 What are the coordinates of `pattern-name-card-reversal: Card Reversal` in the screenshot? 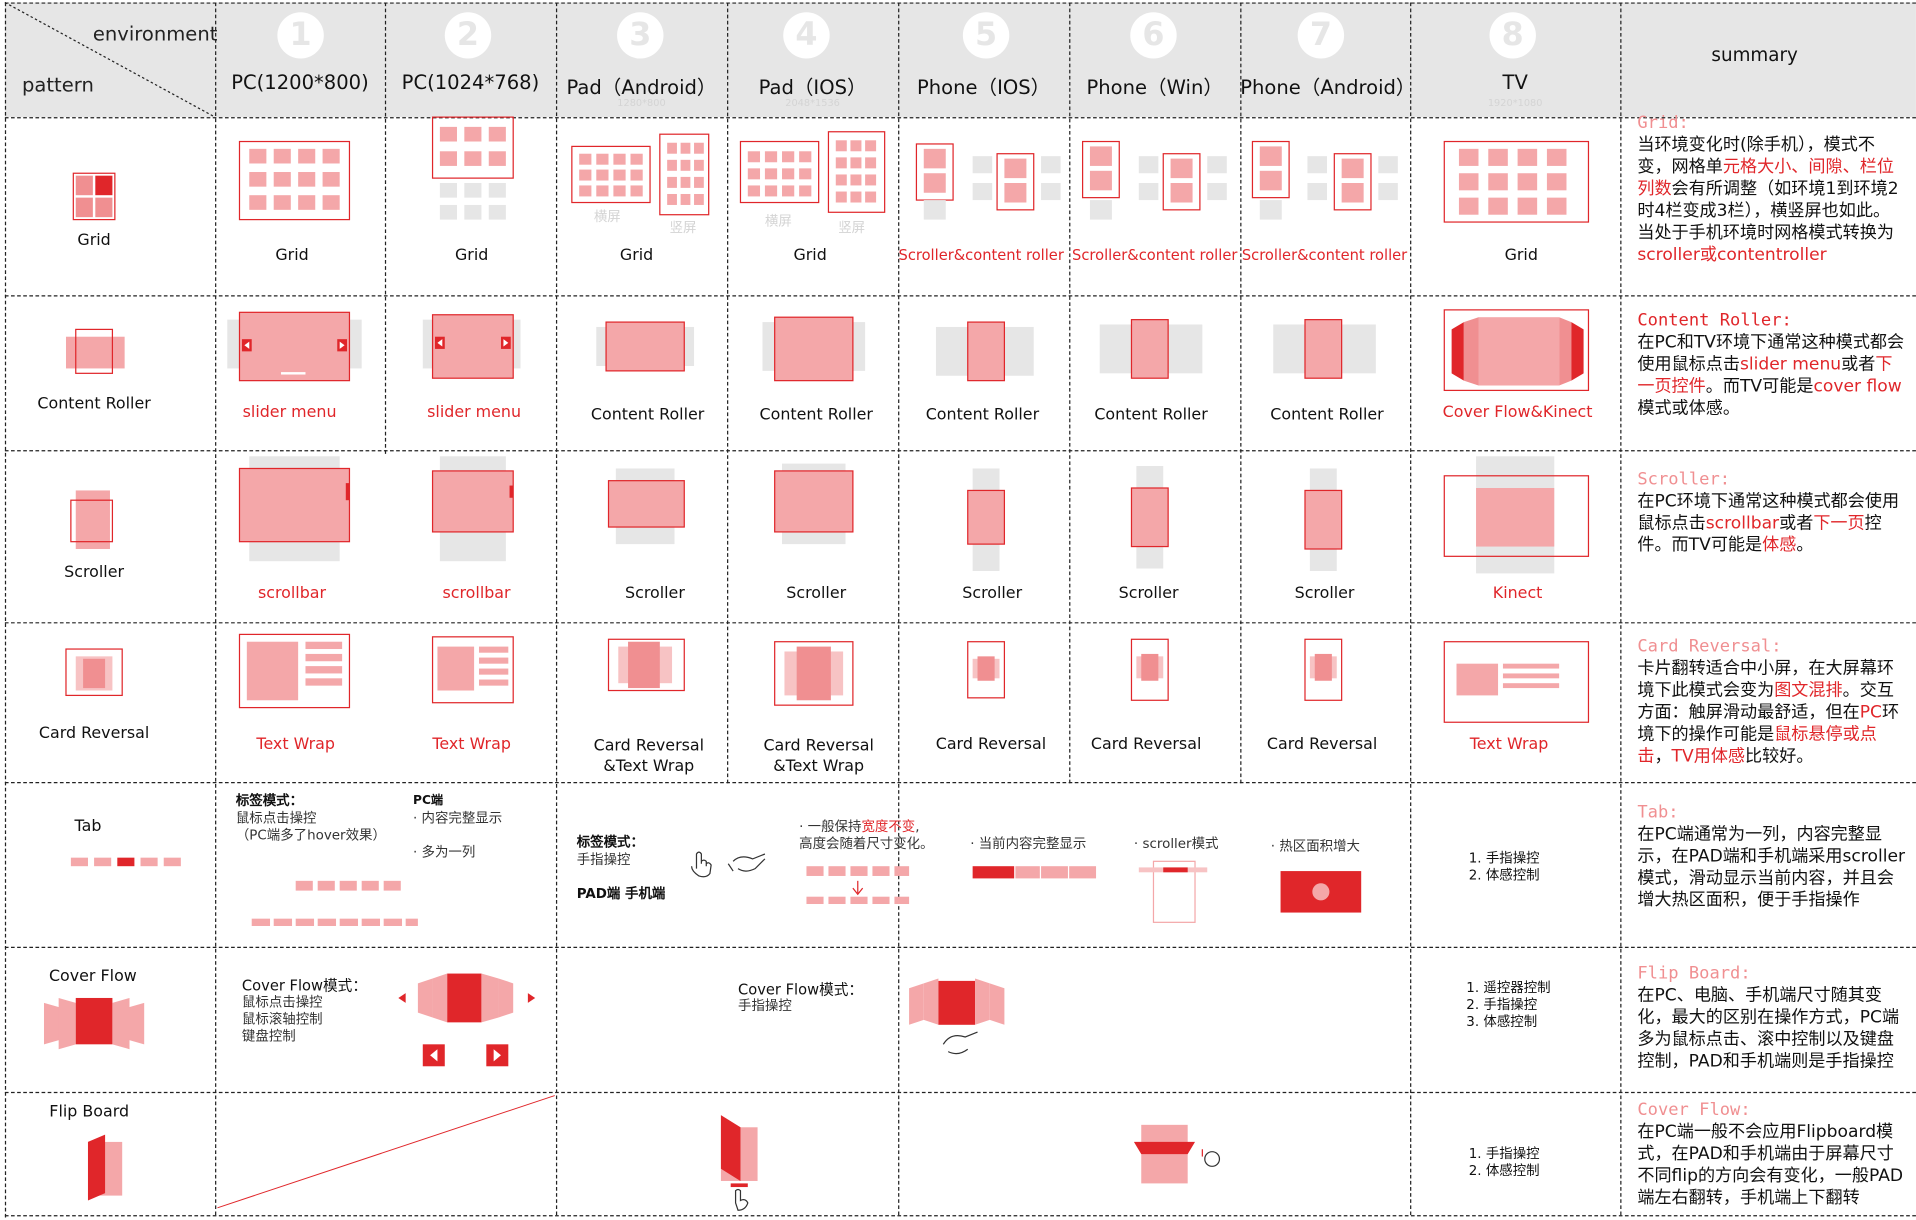 It's located at (94, 733).